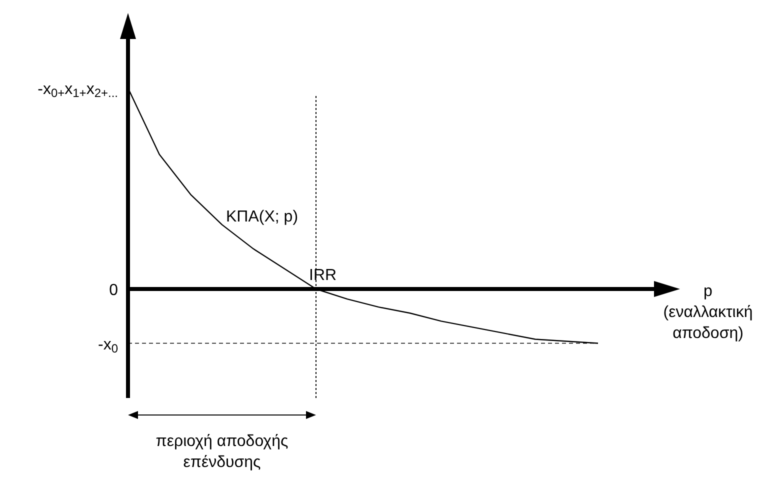 The width and height of the screenshot is (764, 477). I want to click on x-axis-title: p (εναλλακτική αποδοση), so click(708, 312).